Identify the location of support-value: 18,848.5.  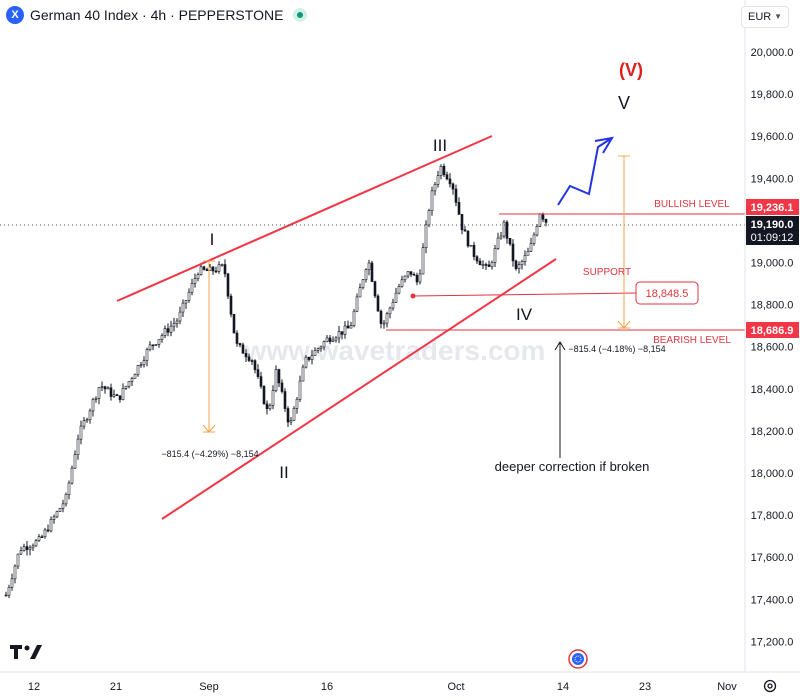
(667, 294).